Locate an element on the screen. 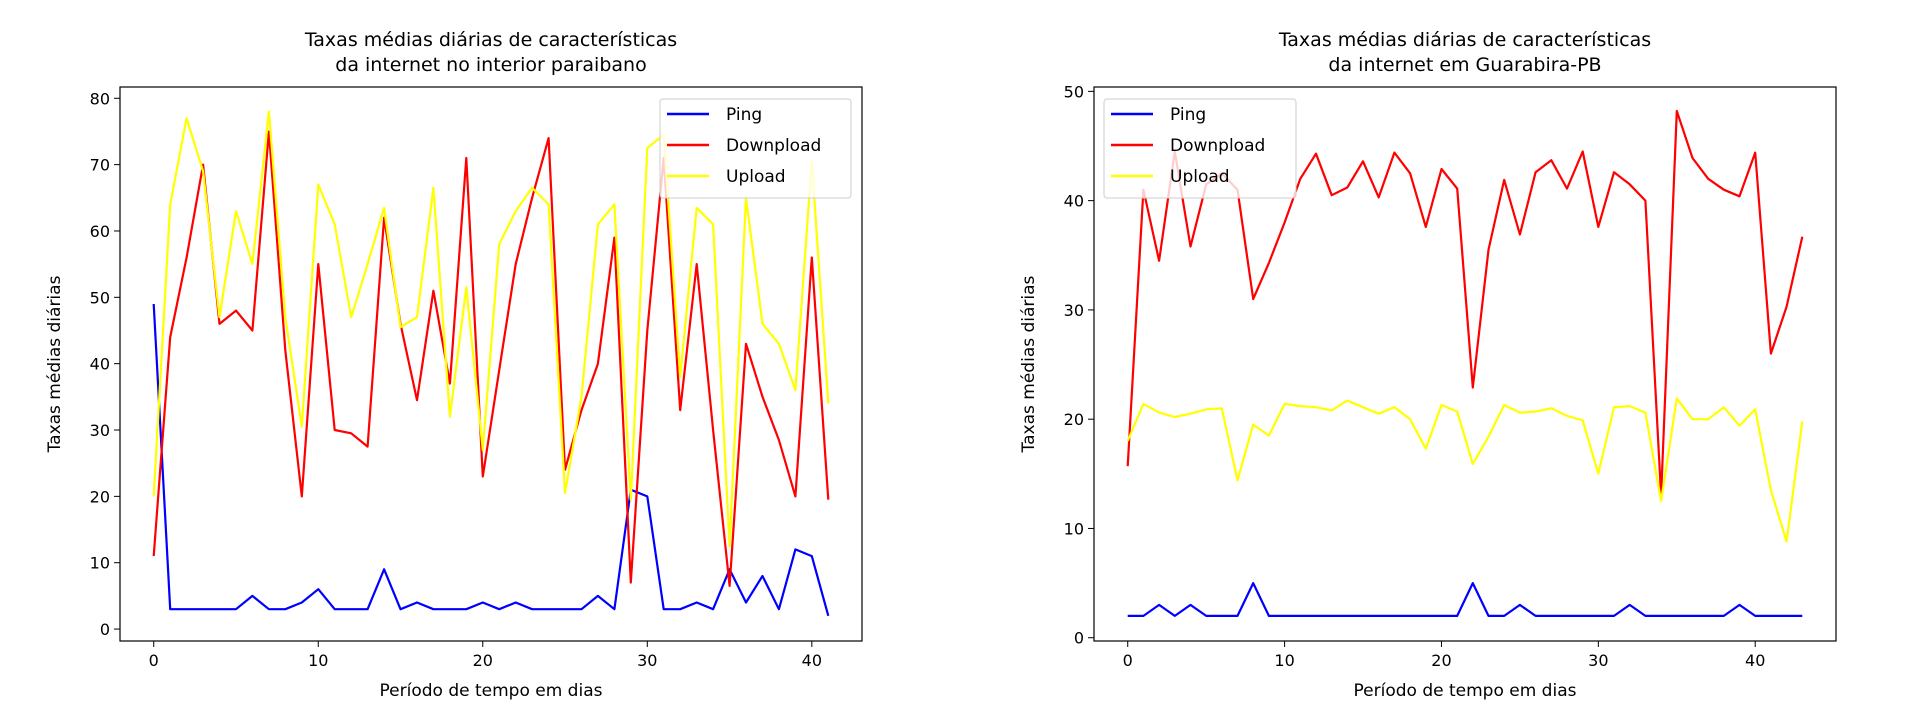 This screenshot has height=710, width=1920. series-line-upload is located at coordinates (1465, 470).